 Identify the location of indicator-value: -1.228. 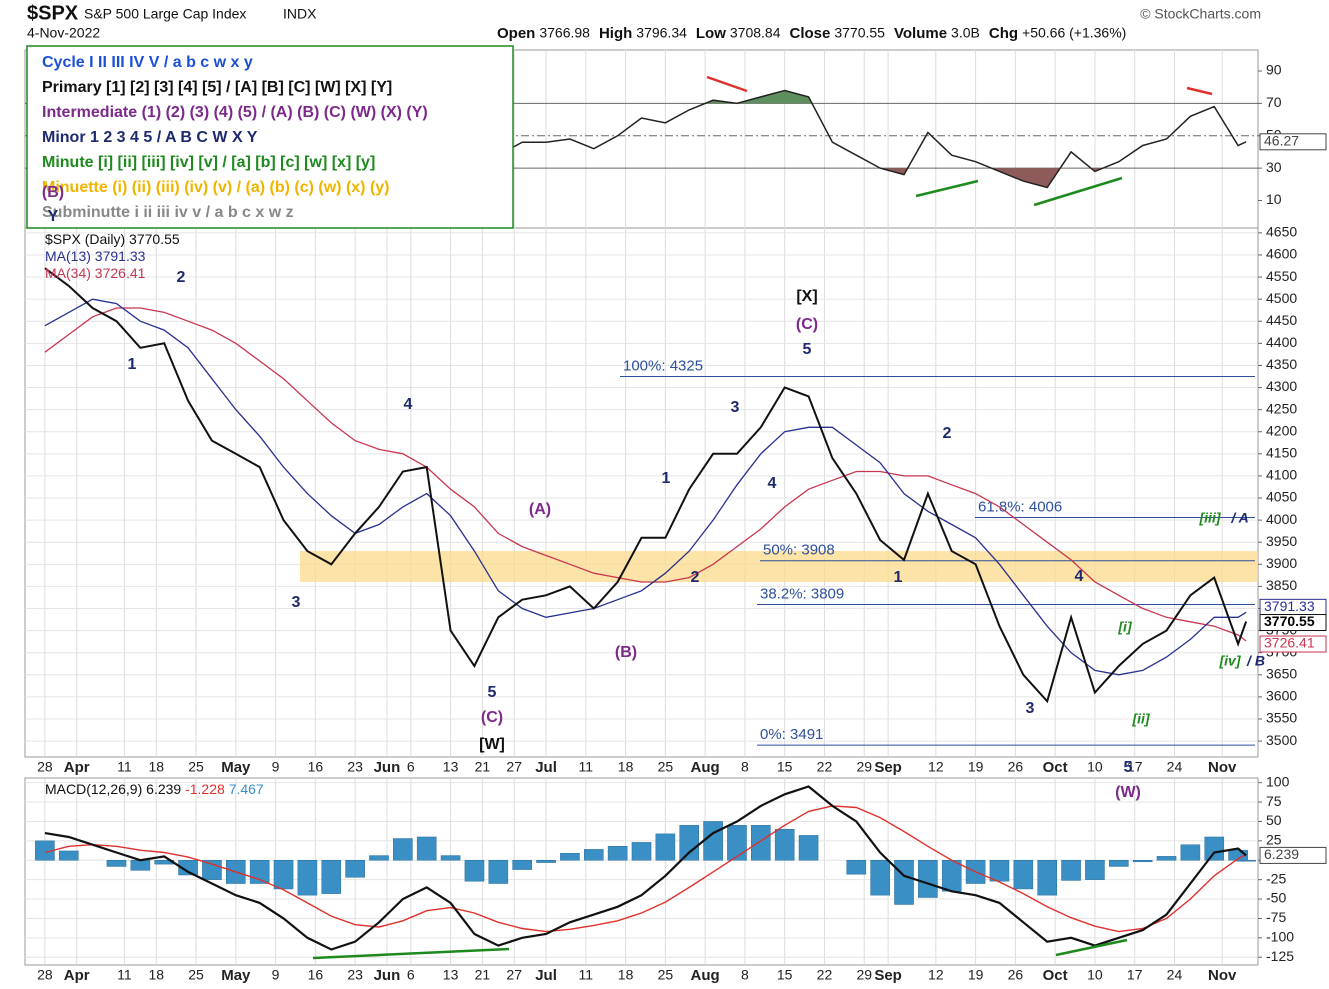
(205, 789).